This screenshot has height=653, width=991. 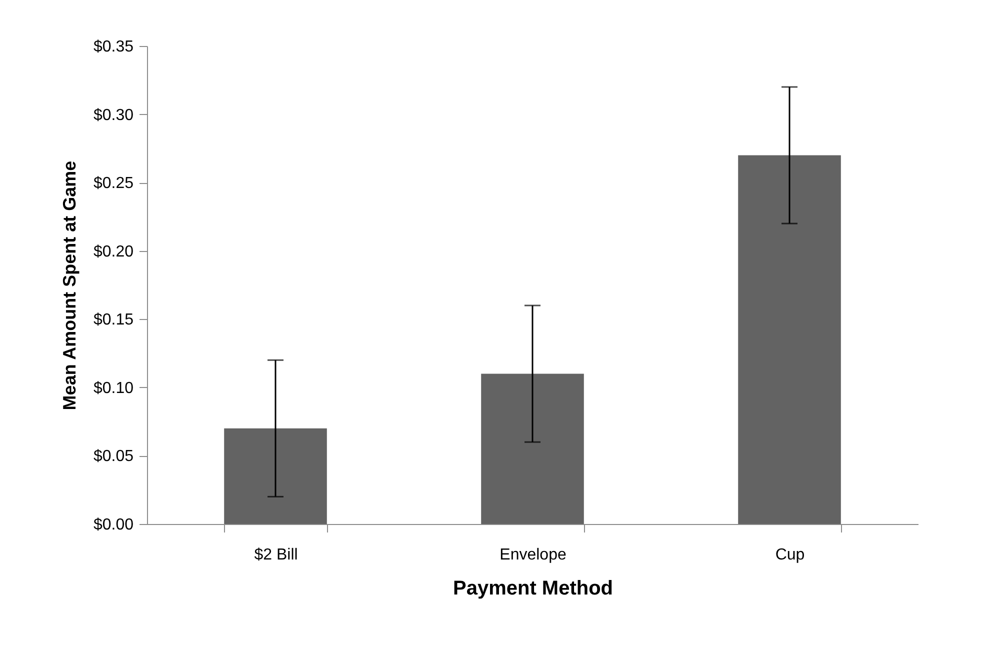 What do you see at coordinates (790, 555) in the screenshot?
I see `x-tick-label: Cup` at bounding box center [790, 555].